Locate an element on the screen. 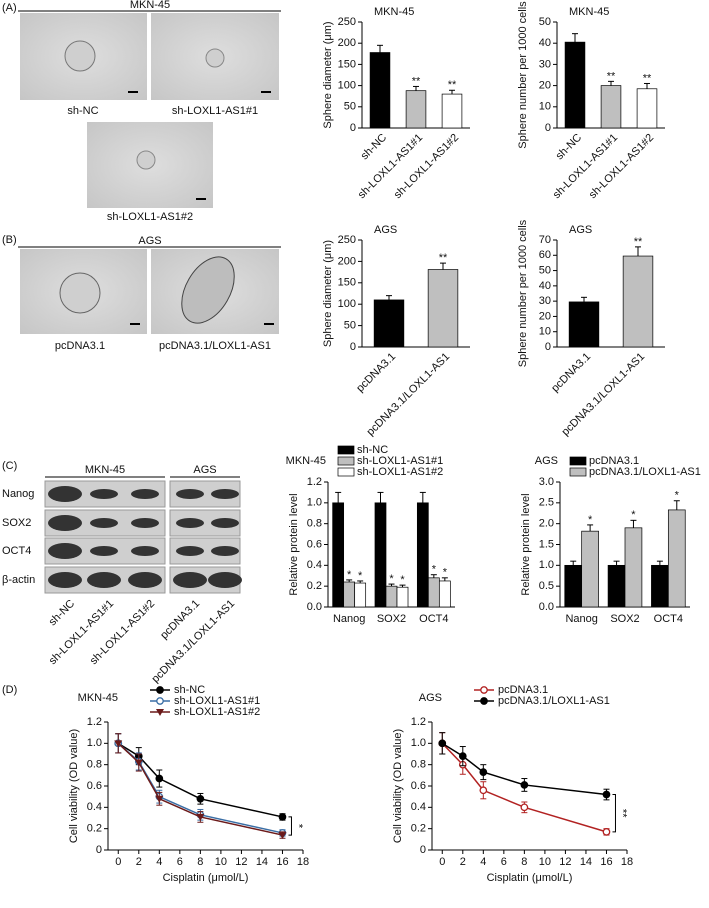 The image size is (709, 908). panel-label: (A) is located at coordinates (9, 8).